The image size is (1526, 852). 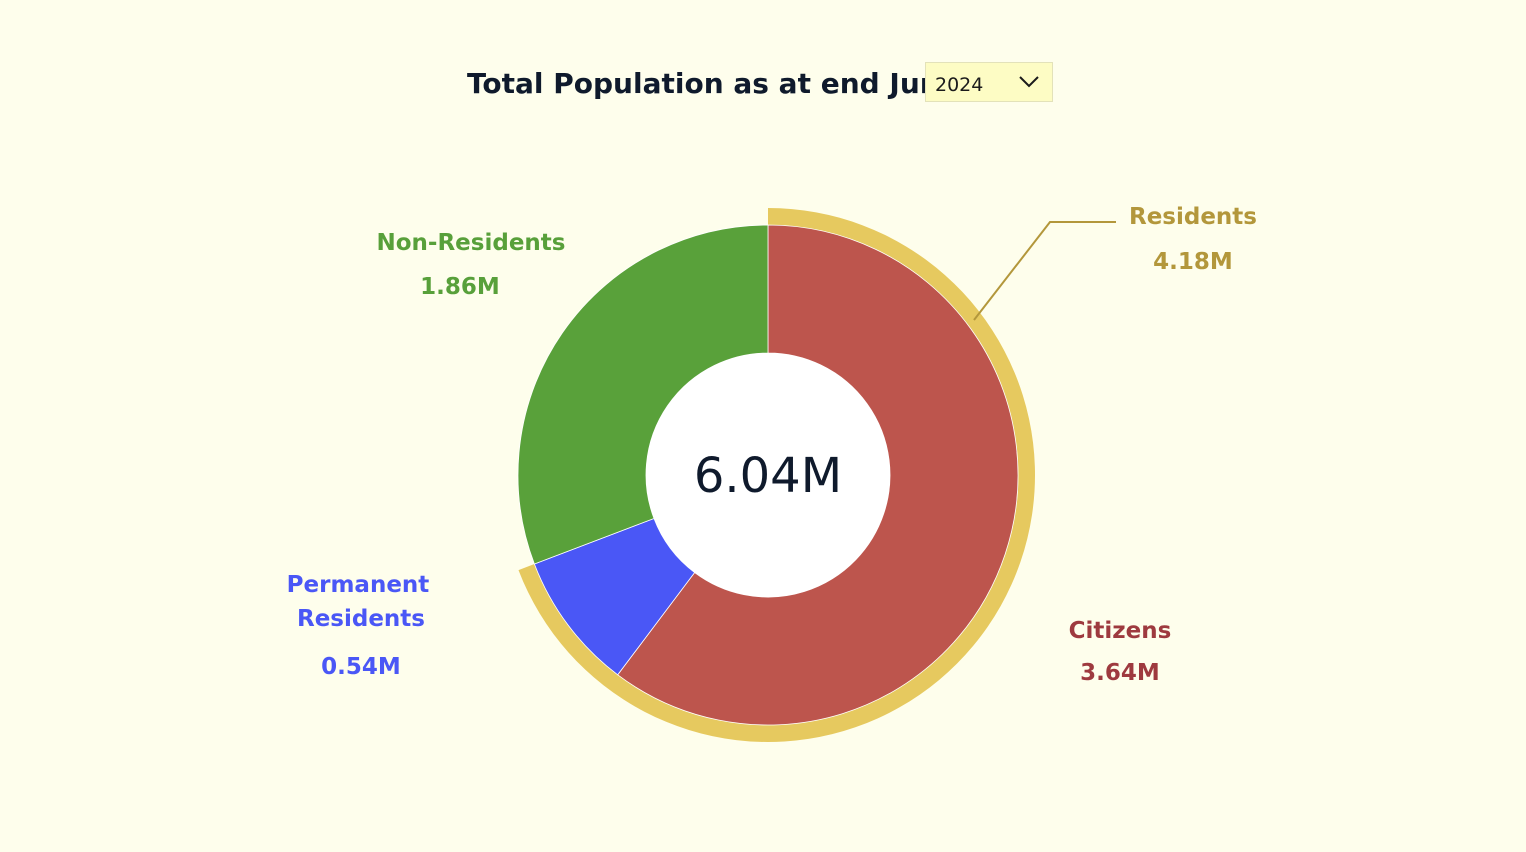 What do you see at coordinates (460, 287) in the screenshot?
I see `non-residents-value-label: 1.86M` at bounding box center [460, 287].